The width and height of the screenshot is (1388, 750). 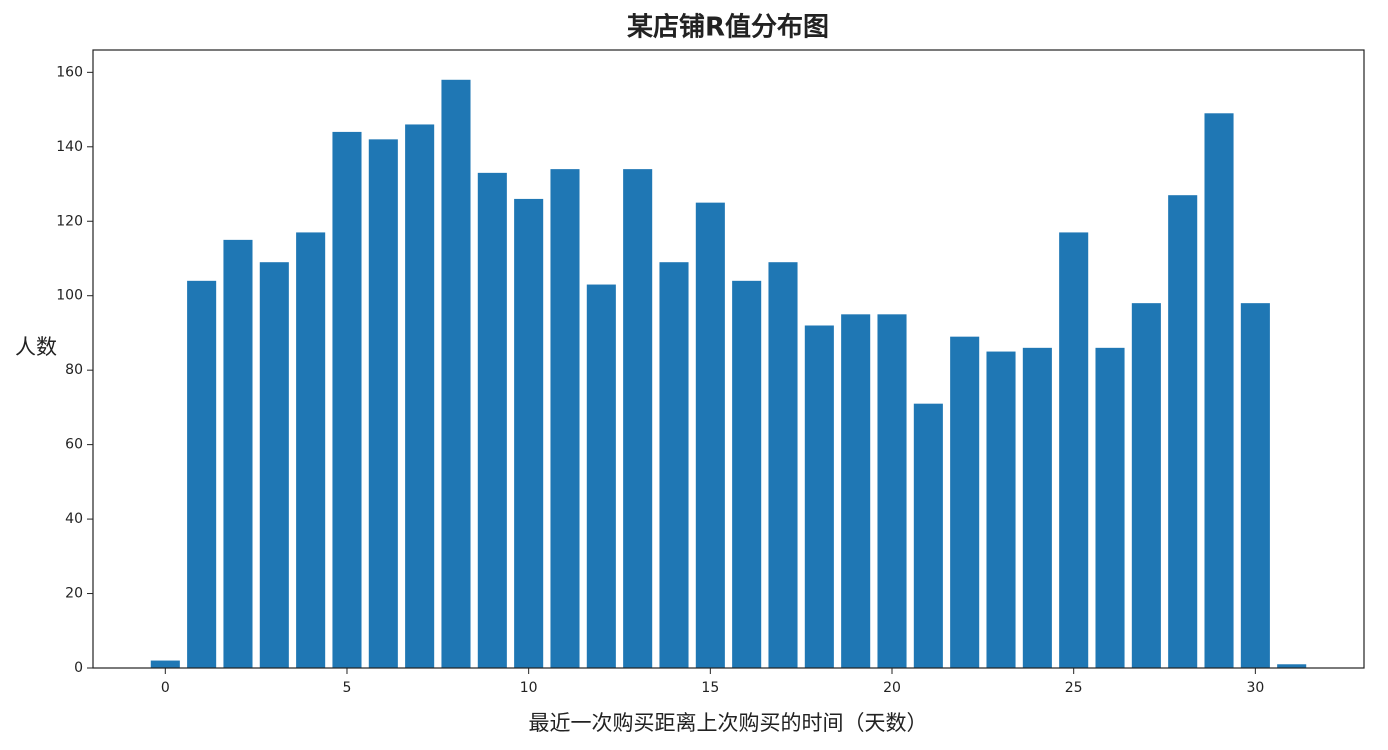 What do you see at coordinates (529, 688) in the screenshot?
I see `x-tick-label: 10` at bounding box center [529, 688].